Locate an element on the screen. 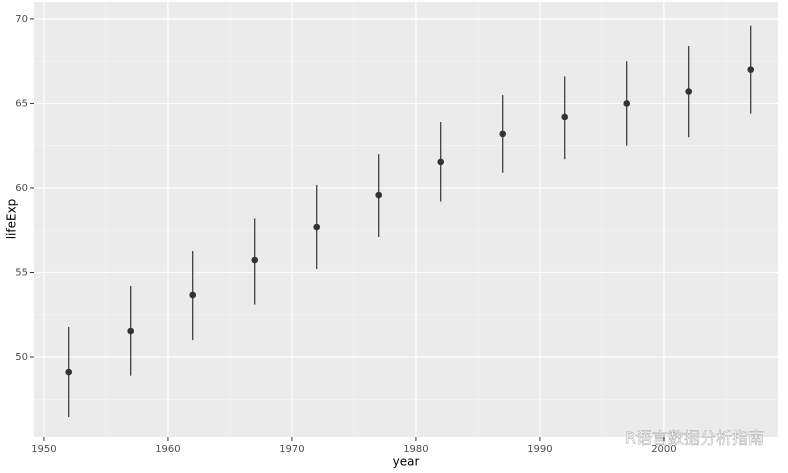  y-tick-label: 70 is located at coordinates (21, 19).